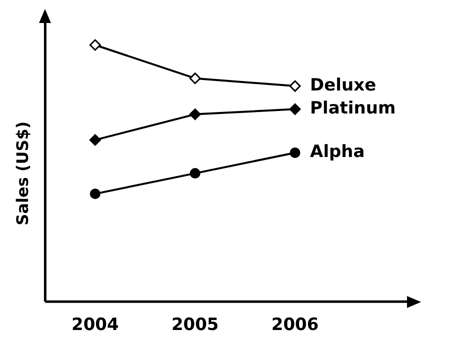  I want to click on series-label: Alpha, so click(337, 152).